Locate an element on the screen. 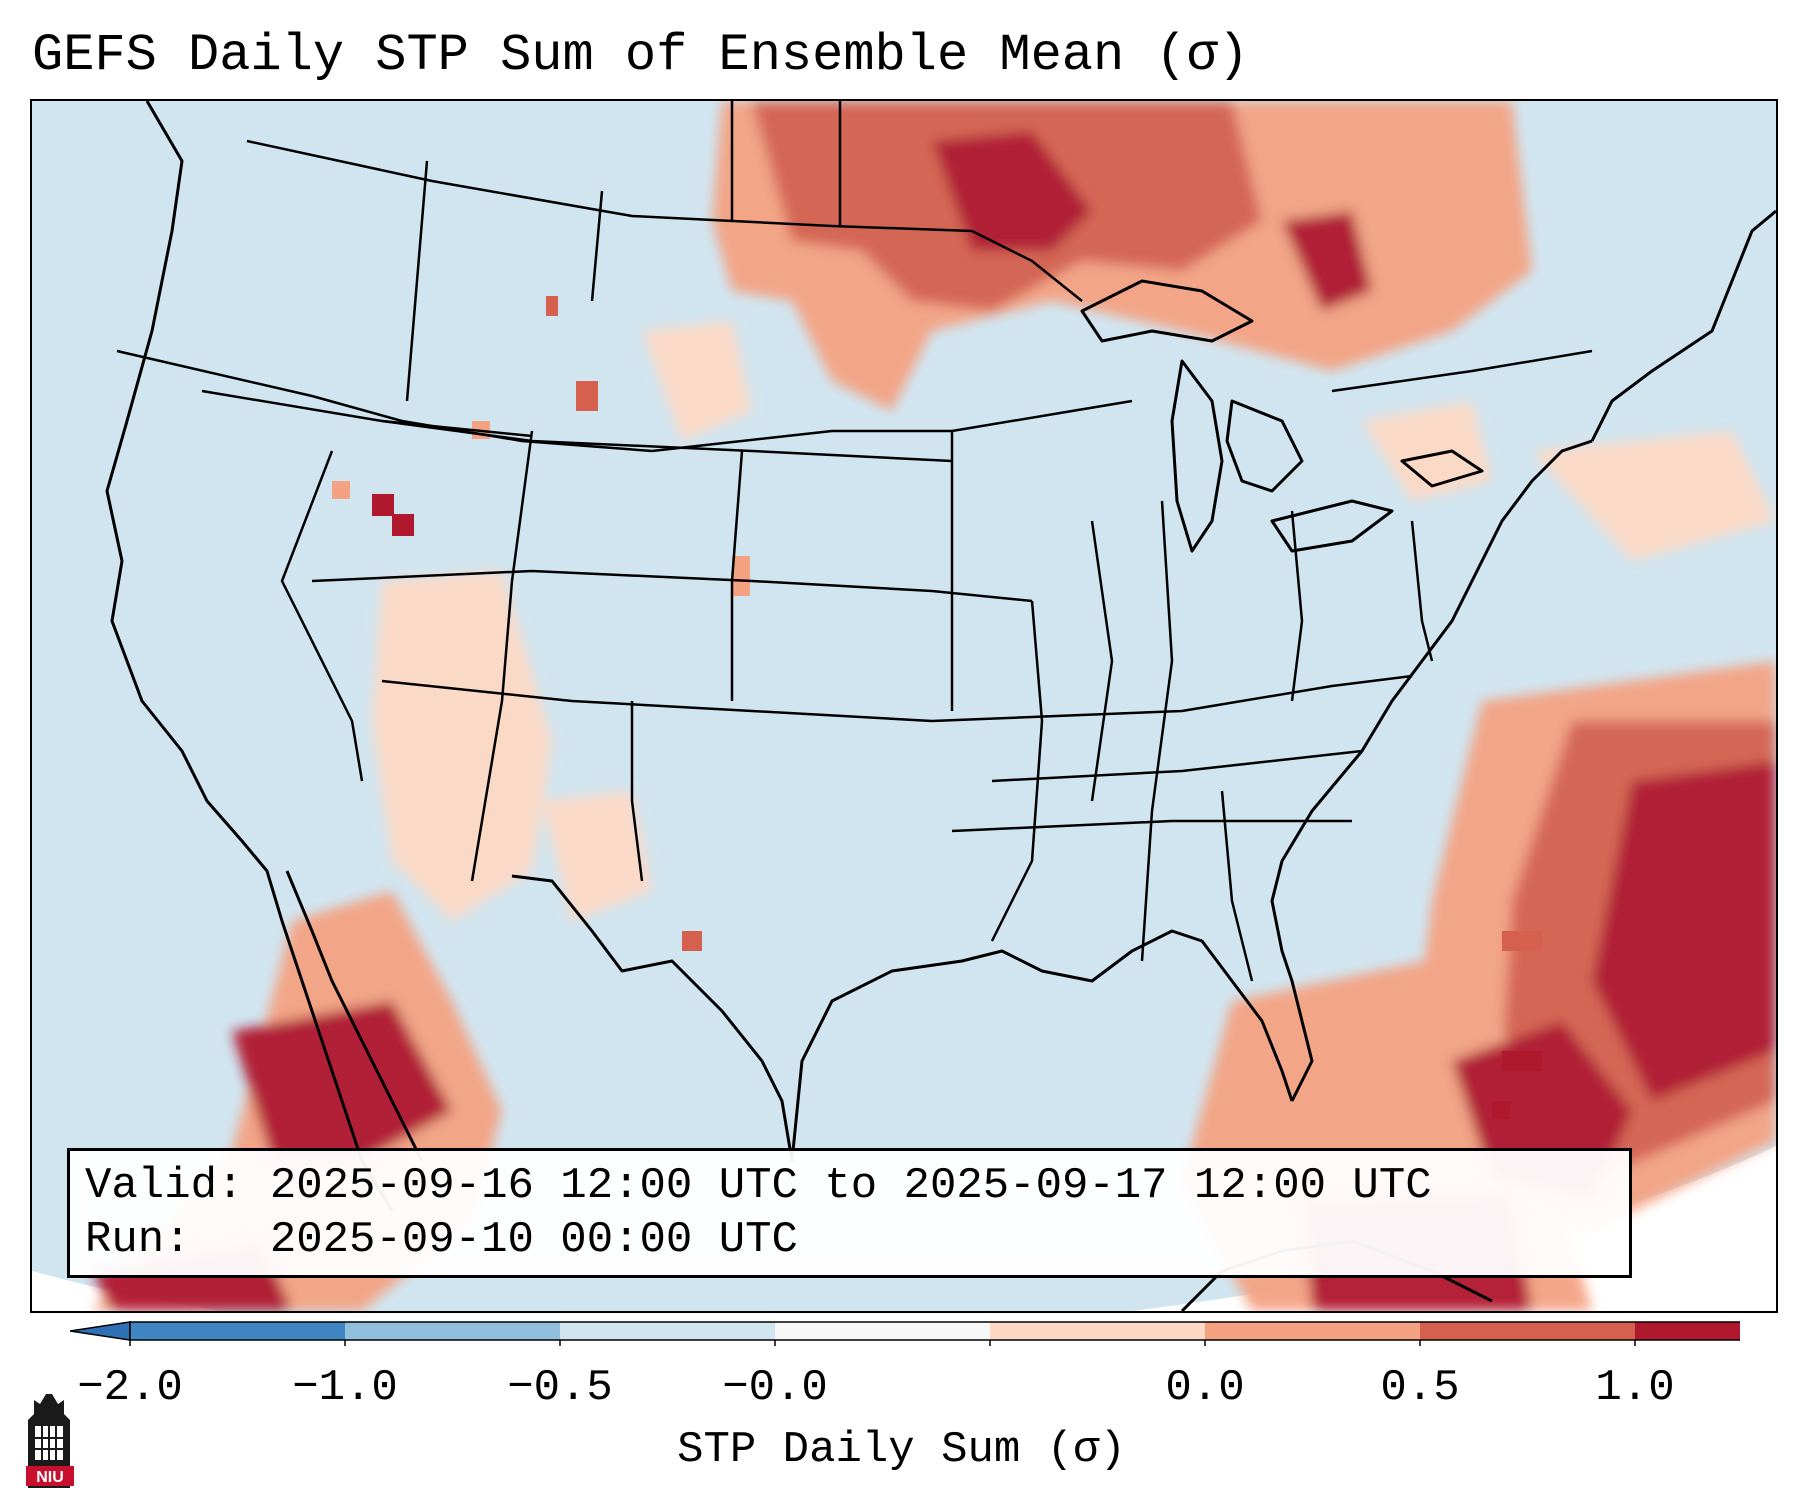 The image size is (1803, 1506). colorbar-tick-label: −0.5 is located at coordinates (560, 1388).